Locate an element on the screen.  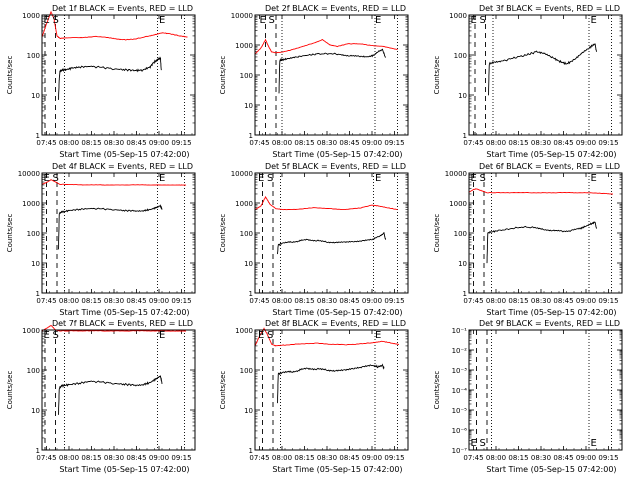
y-tick-label: 10 is located at coordinates (248, 264).